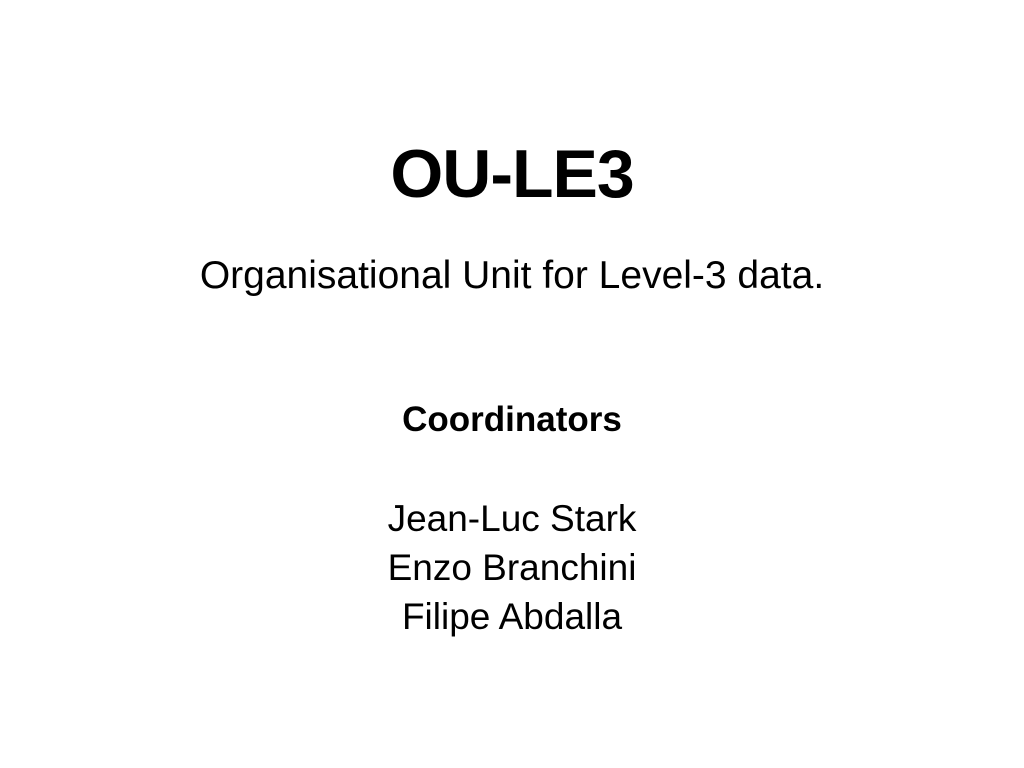 The height and width of the screenshot is (768, 1024). I want to click on slide-subtitle: Organisational Unit for Level-3 data., so click(512, 275).